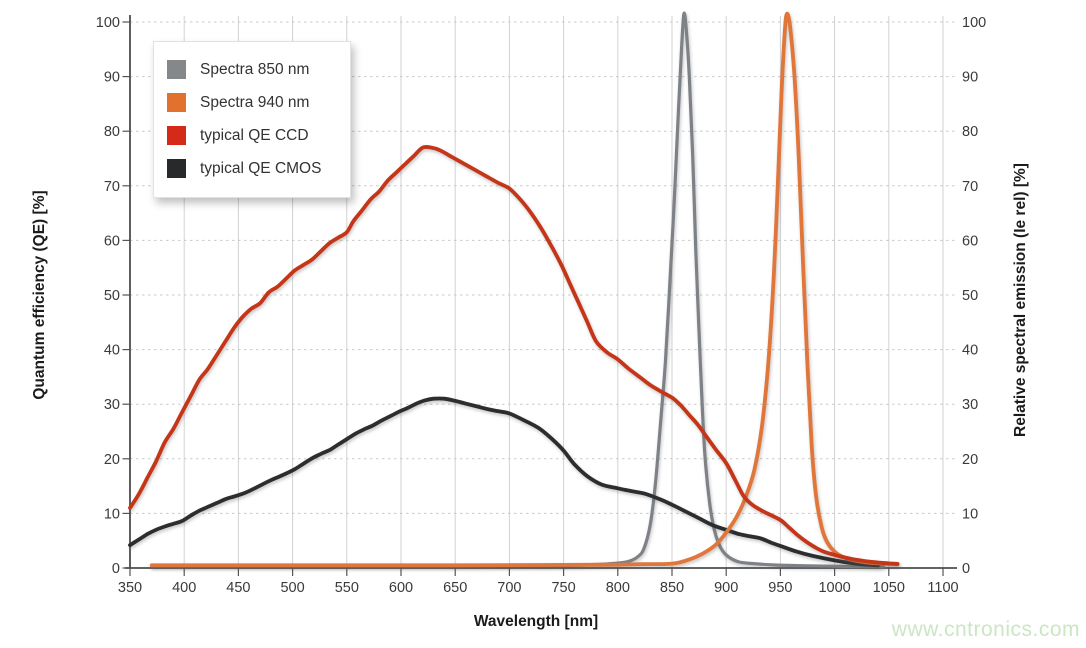 Image resolution: width=1086 pixels, height=648 pixels. I want to click on y-tick-label-right: 100, so click(974, 23).